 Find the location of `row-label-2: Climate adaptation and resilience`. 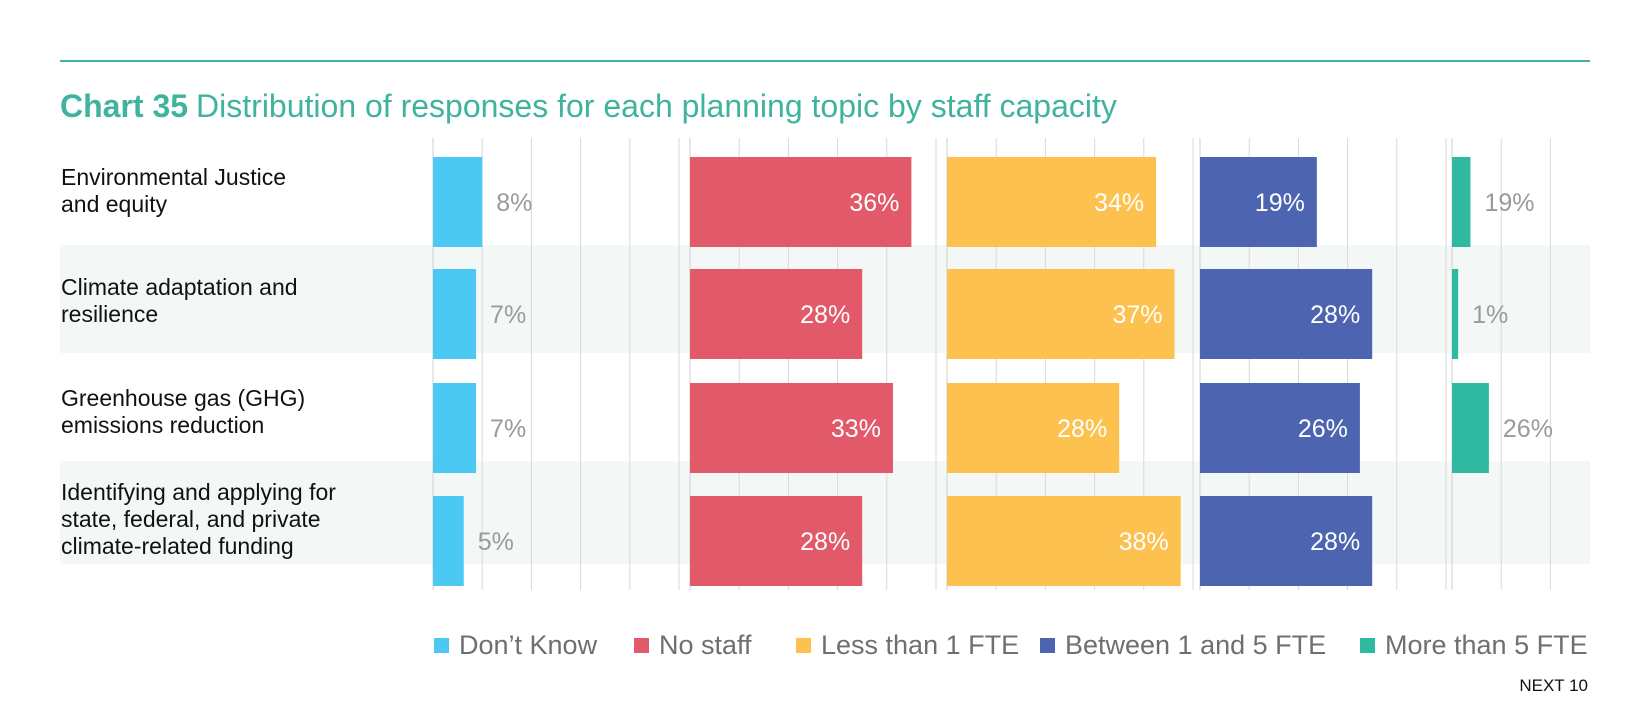

row-label-2: Climate adaptation and resilience is located at coordinates (231, 301).